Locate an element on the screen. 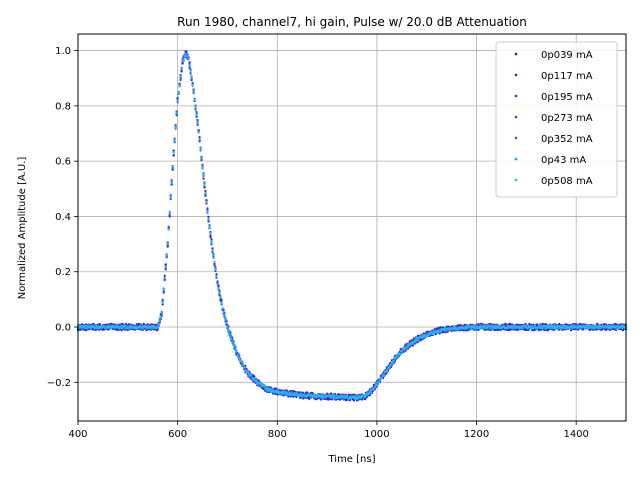 The width and height of the screenshot is (640, 480). legend-label: 0p039 mA is located at coordinates (567, 55).